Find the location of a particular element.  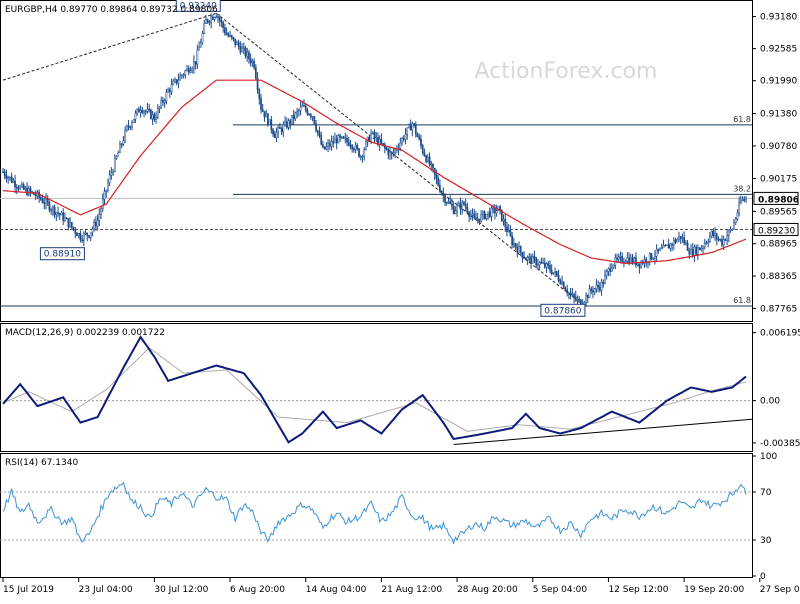

price-y-tick-label: 0.92585 is located at coordinates (778, 50).